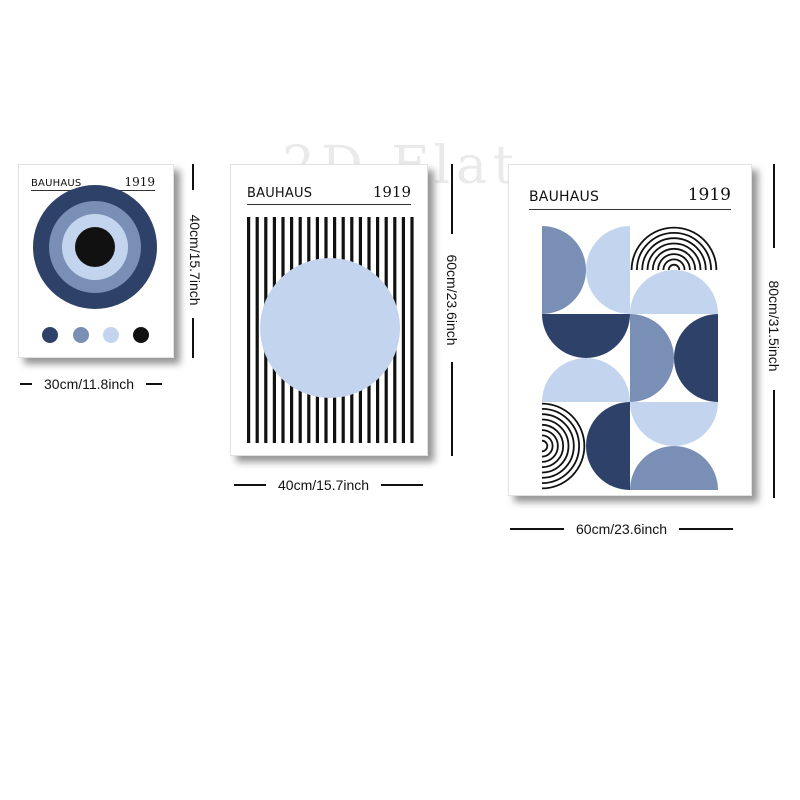 The width and height of the screenshot is (800, 800). Describe the element at coordinates (629, 358) in the screenshot. I see `semicircle-grid-art` at that location.